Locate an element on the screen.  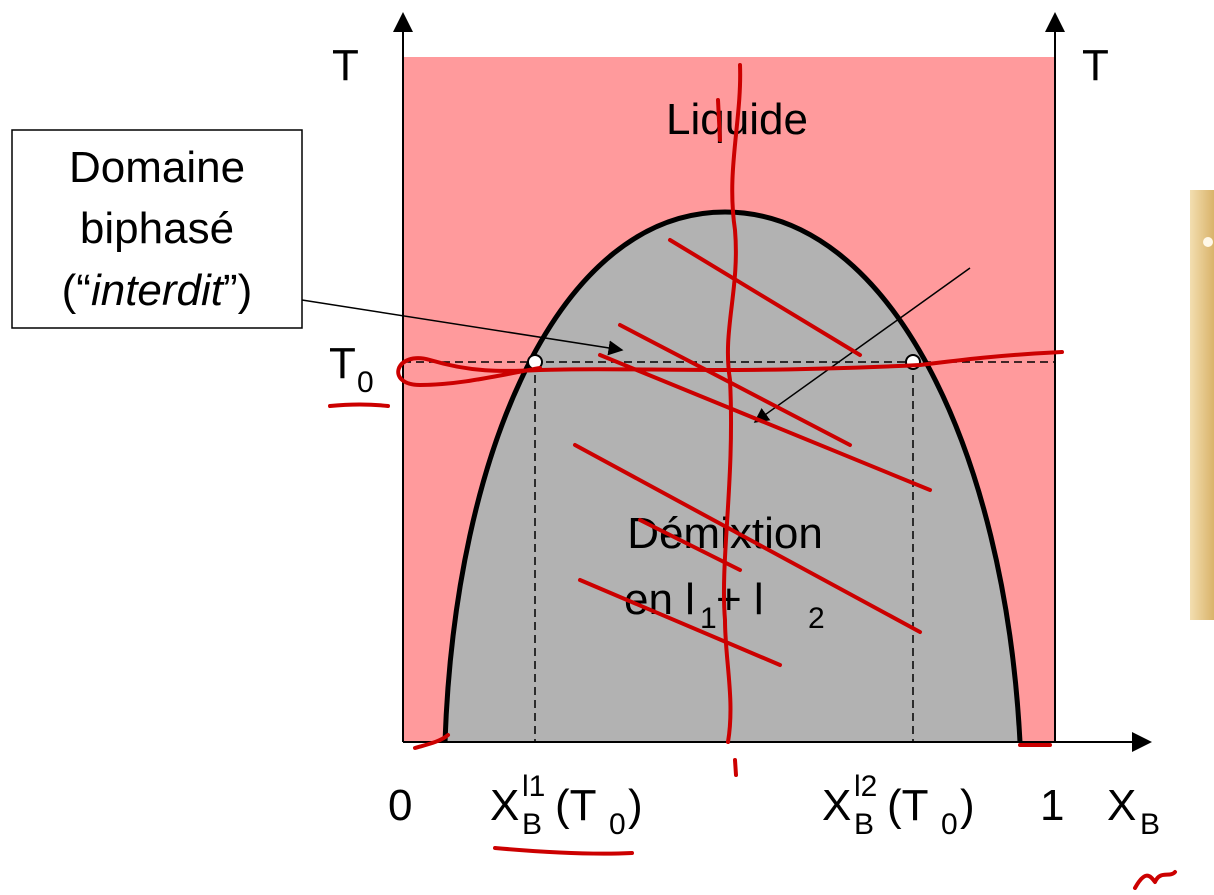
callout-line2: biphasé is located at coordinates (157, 228).